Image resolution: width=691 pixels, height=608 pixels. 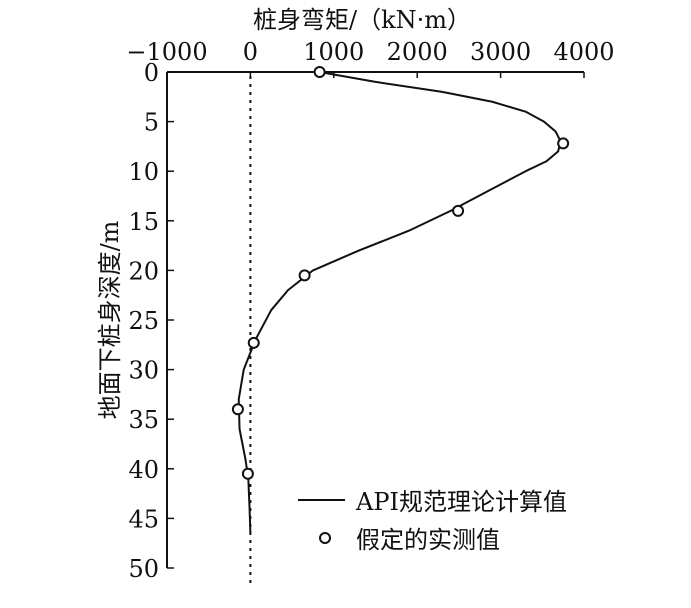 What do you see at coordinates (461, 502) in the screenshot?
I see `legend-label-api: API规范理论计算值` at bounding box center [461, 502].